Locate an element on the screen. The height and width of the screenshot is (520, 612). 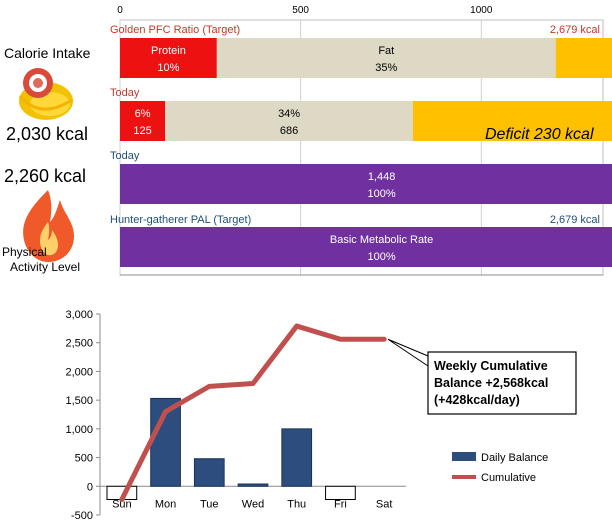
callout-box is located at coordinates (502, 383).